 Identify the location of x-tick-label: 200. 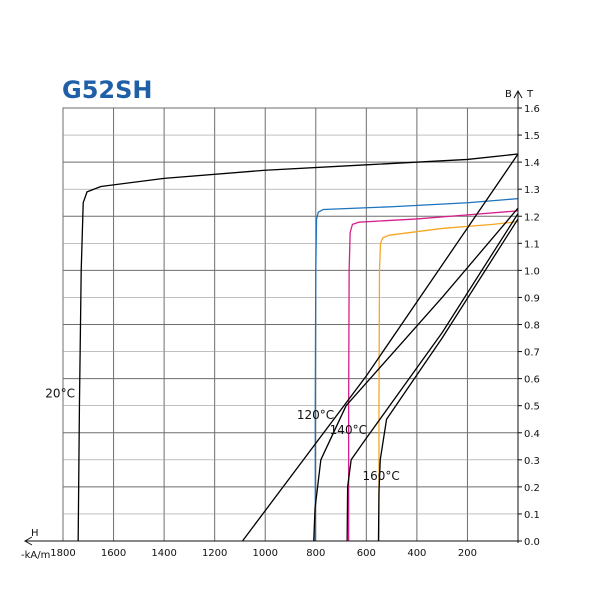
(467, 553).